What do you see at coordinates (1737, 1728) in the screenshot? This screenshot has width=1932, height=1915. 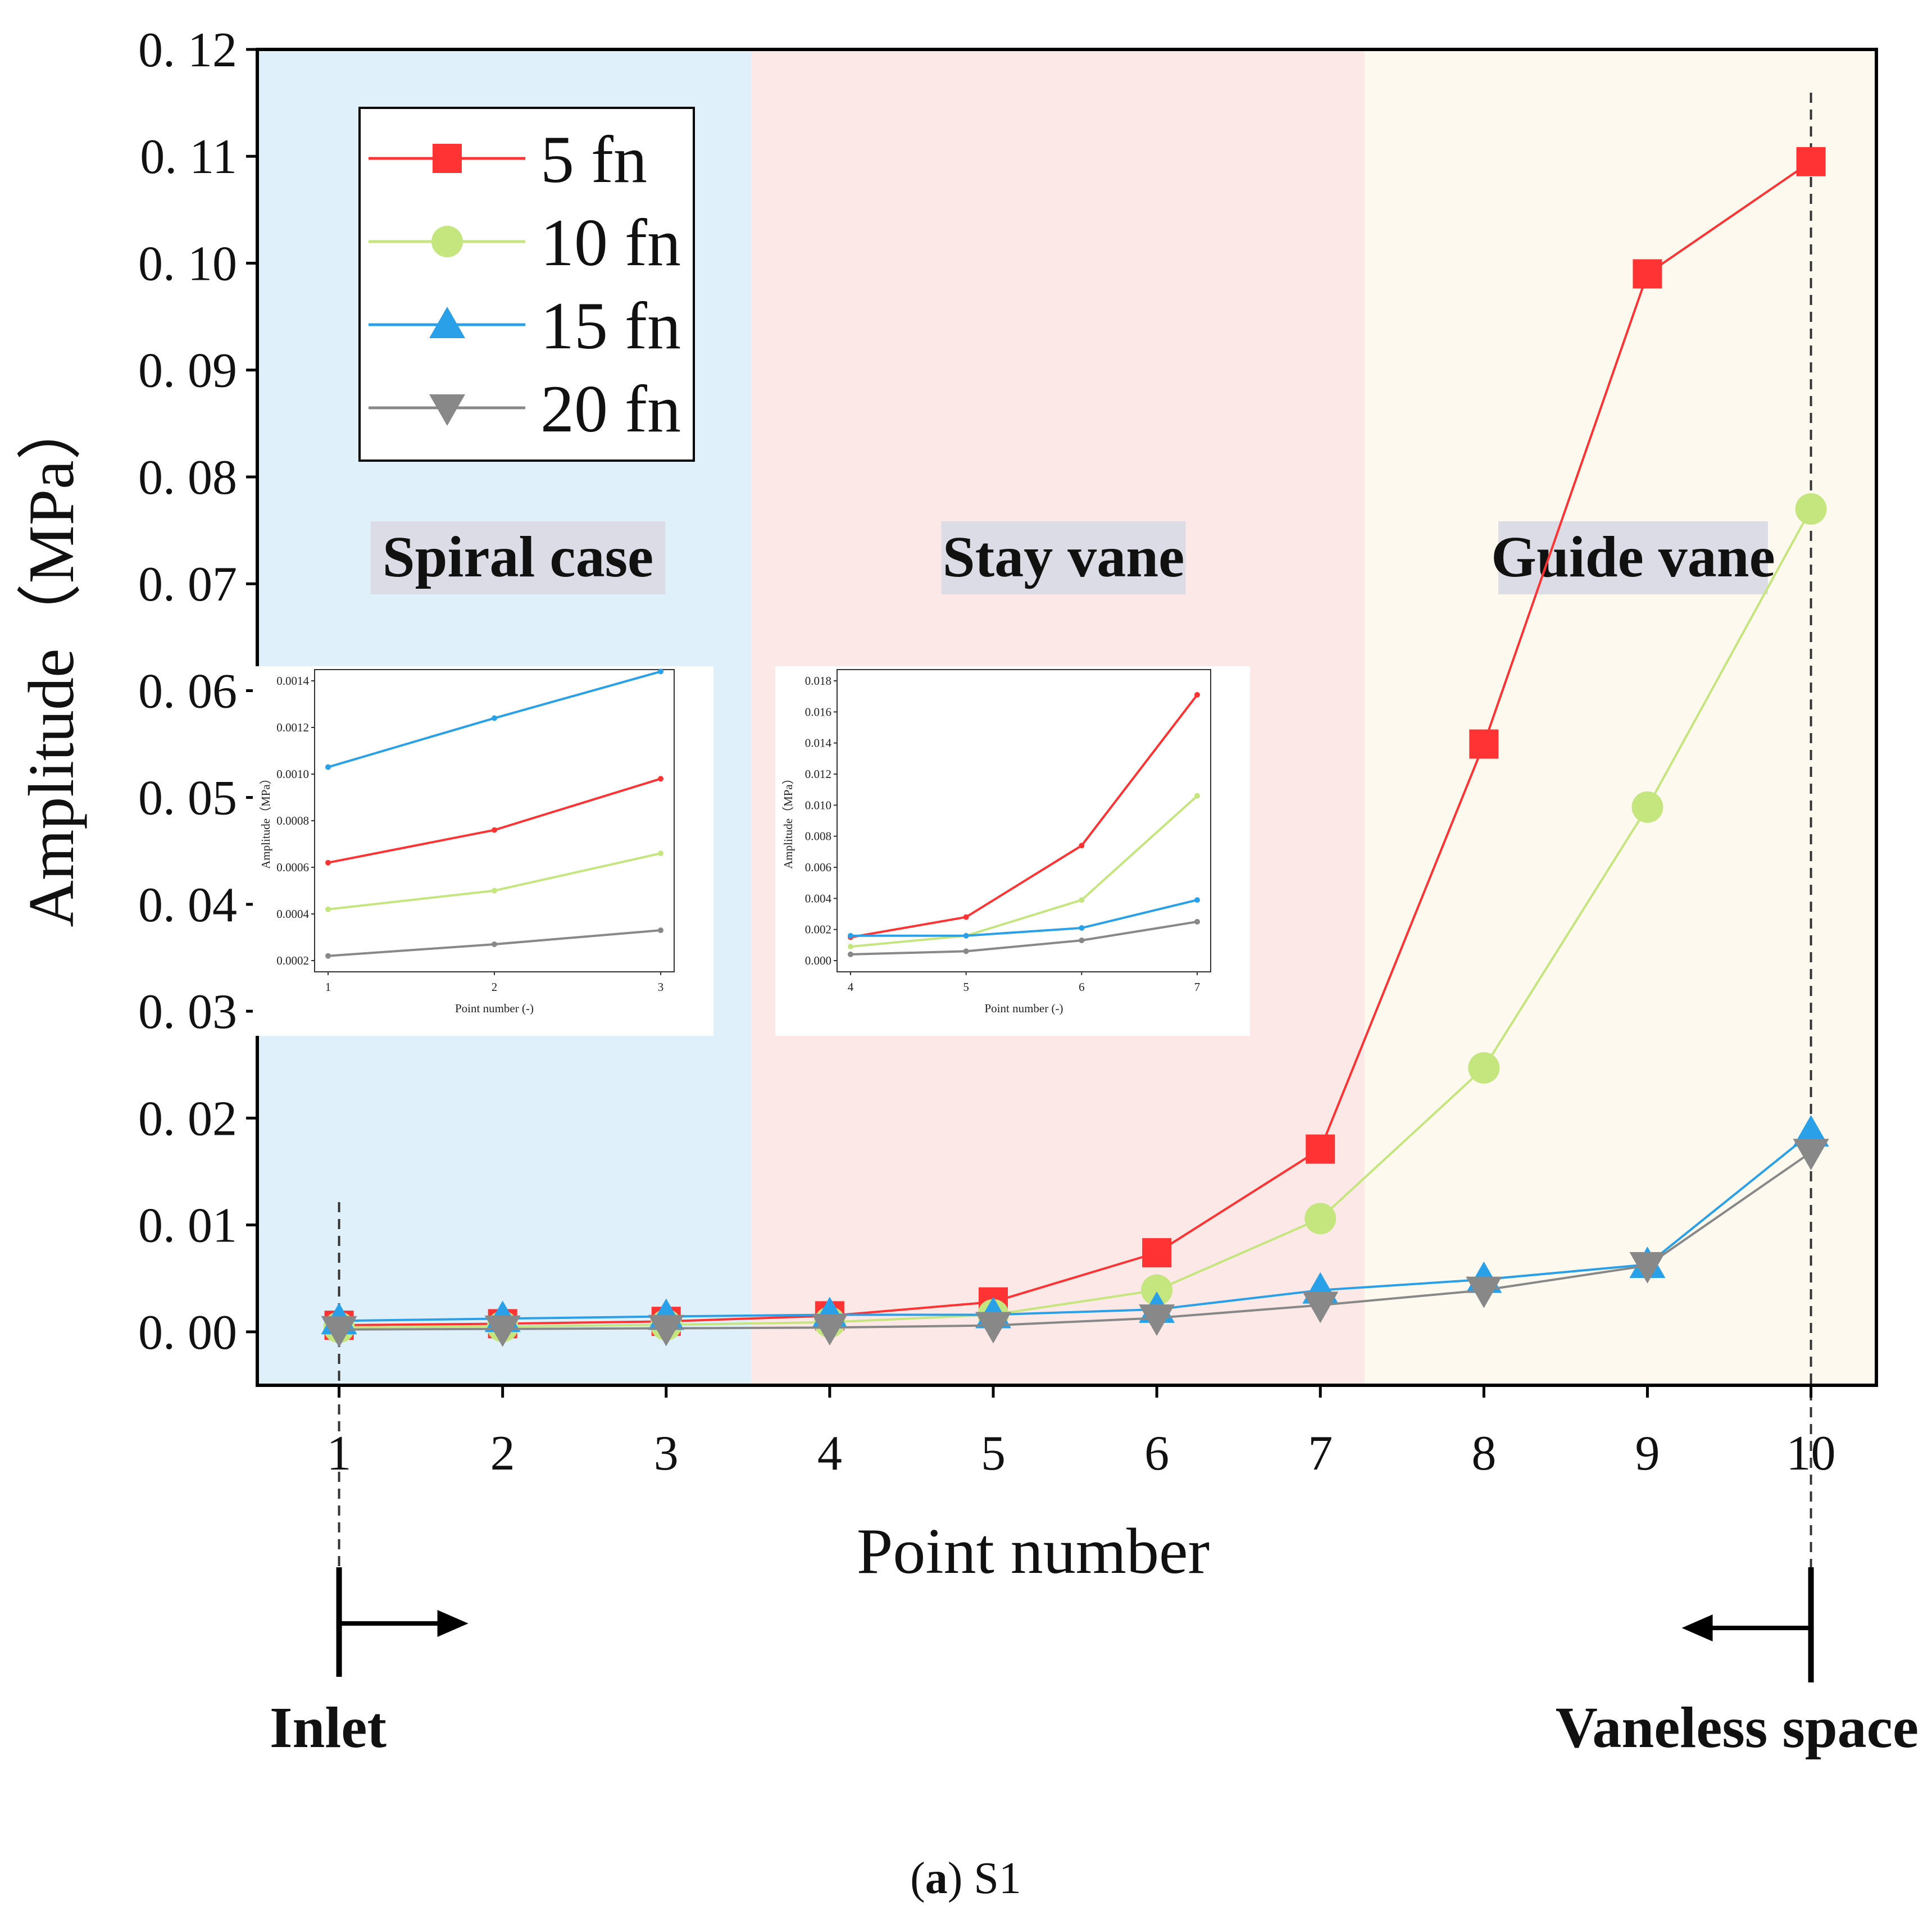 I see `vaneless-label: Vaneless space` at bounding box center [1737, 1728].